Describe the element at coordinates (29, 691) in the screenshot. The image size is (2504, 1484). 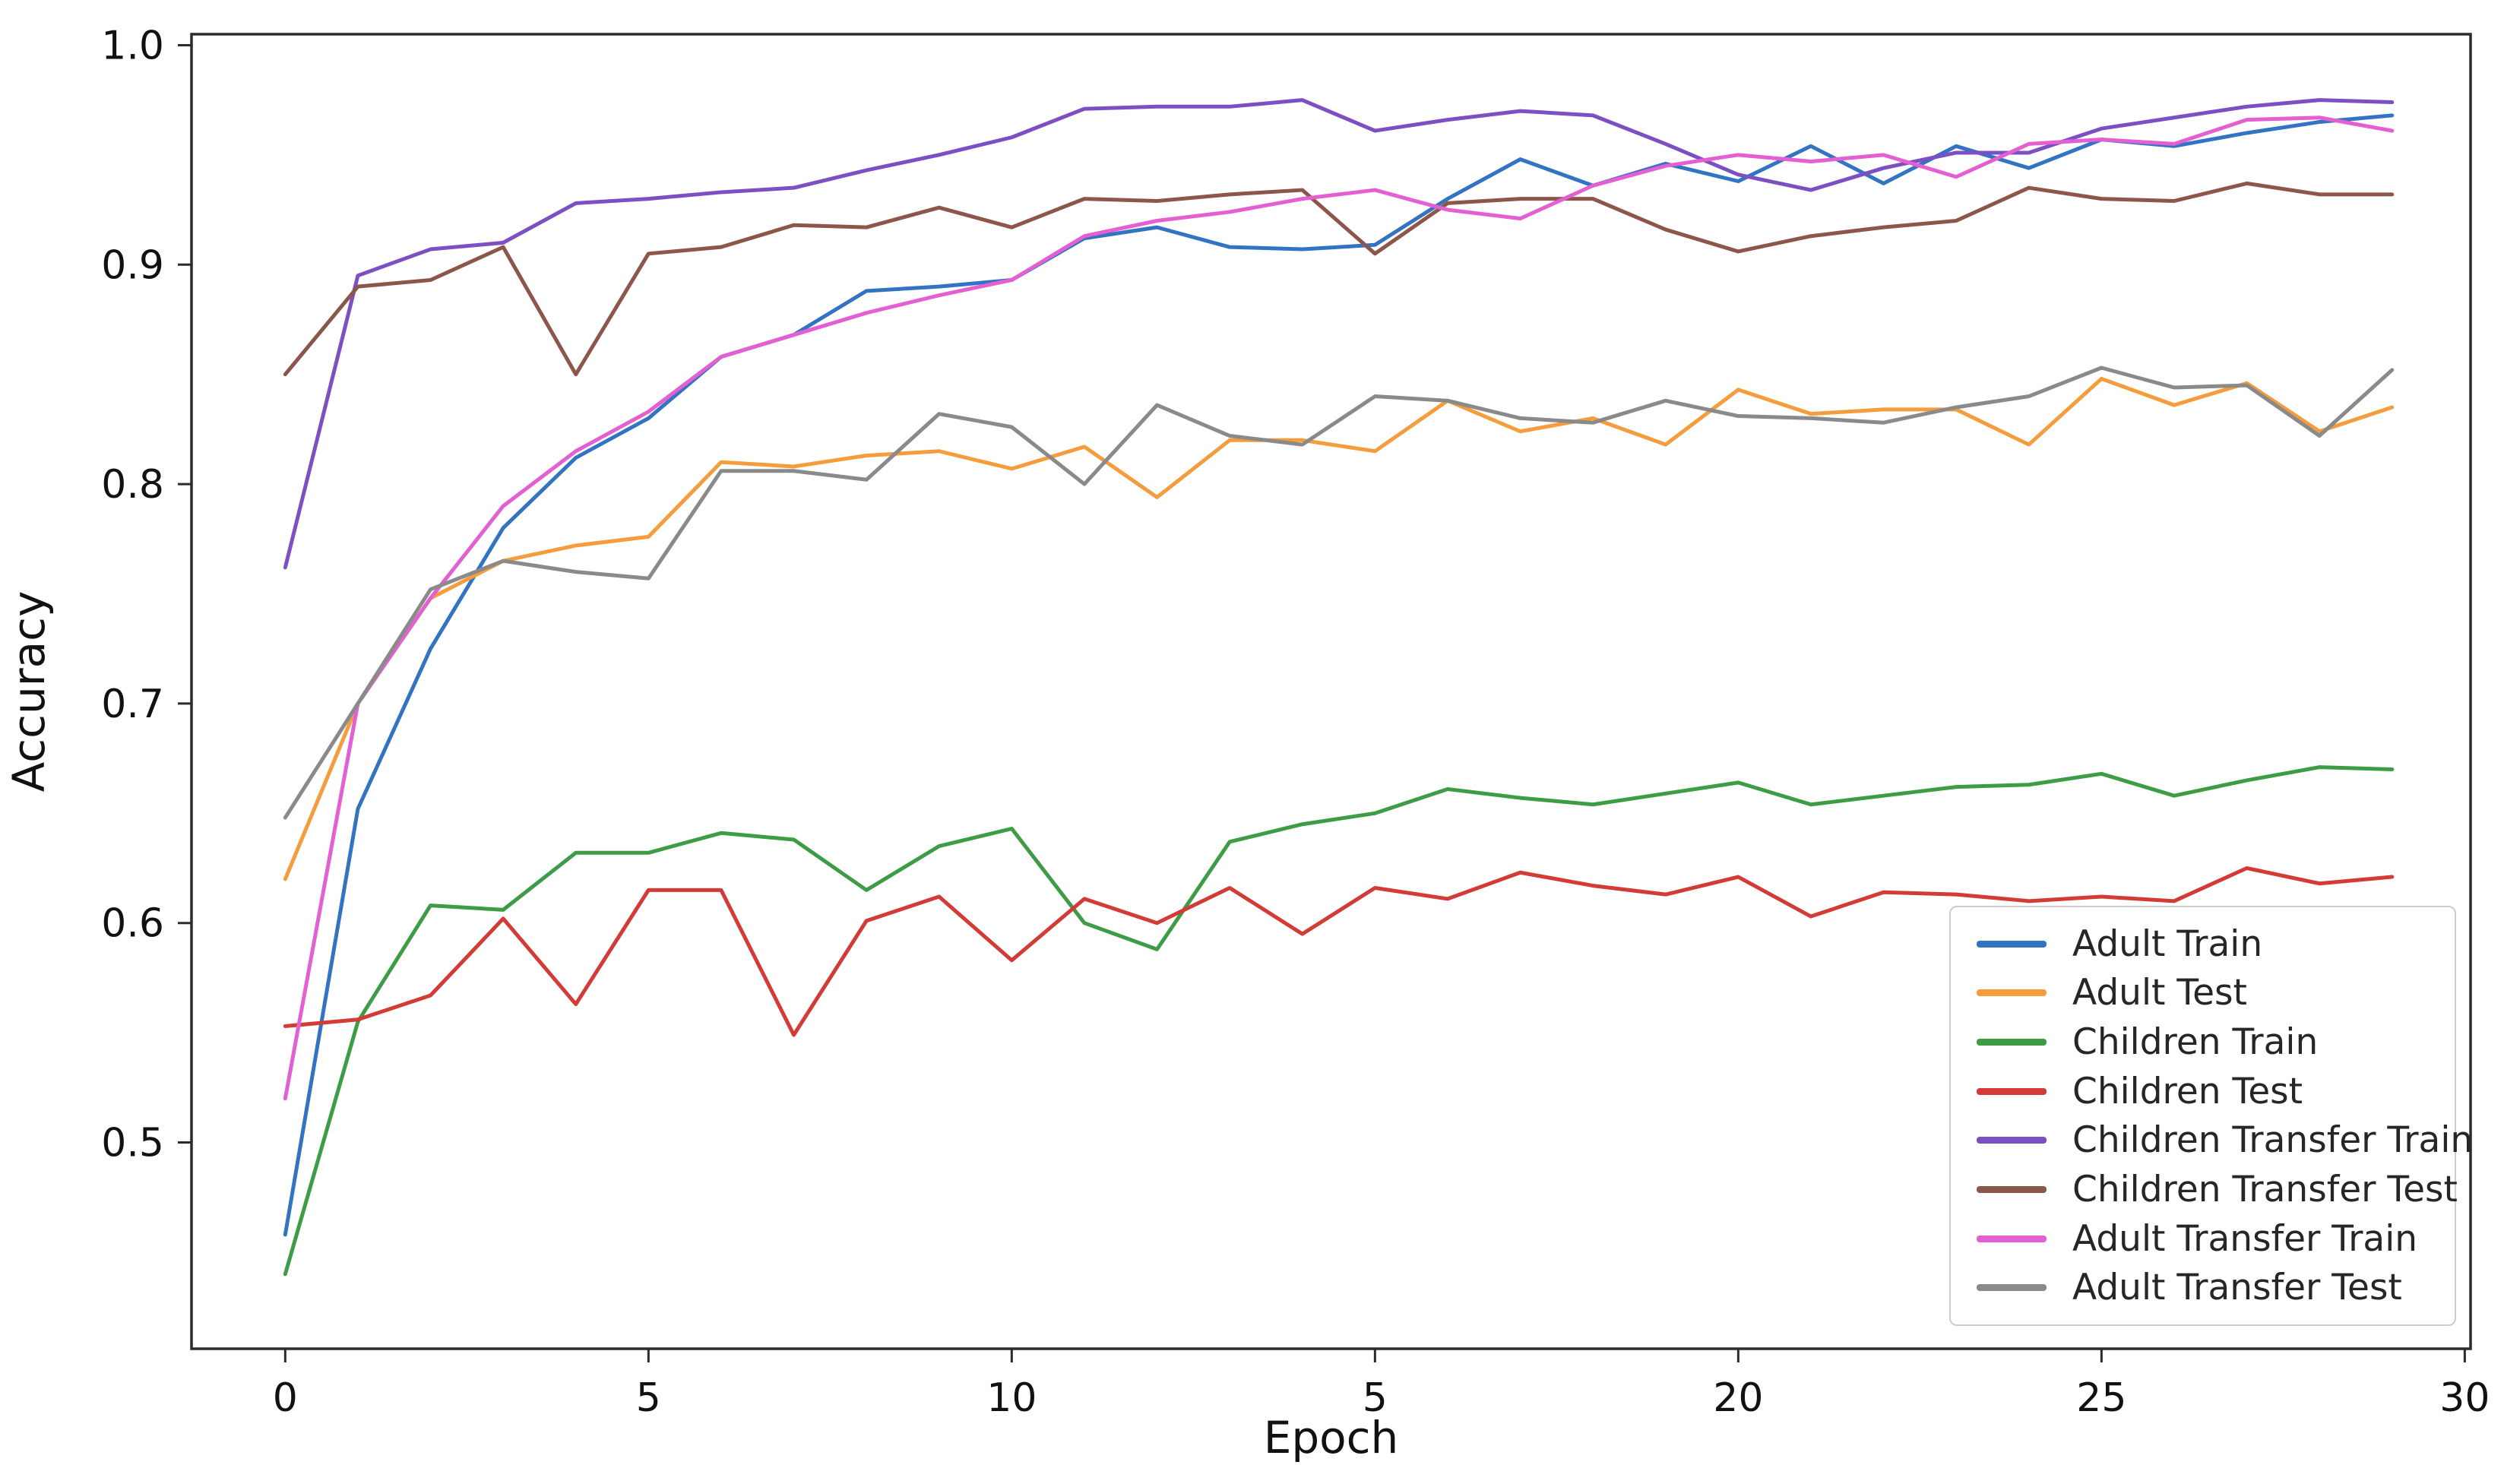
I see `y-axis-title: Accuracy` at that location.